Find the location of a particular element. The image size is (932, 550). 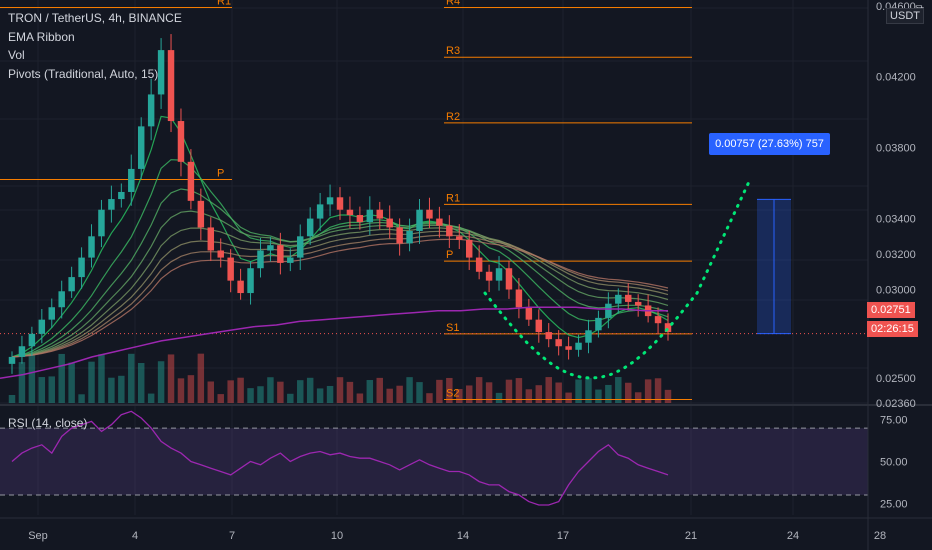

symbol-title: TRON / TetherUS, 4h, BINANCE is located at coordinates (95, 18).